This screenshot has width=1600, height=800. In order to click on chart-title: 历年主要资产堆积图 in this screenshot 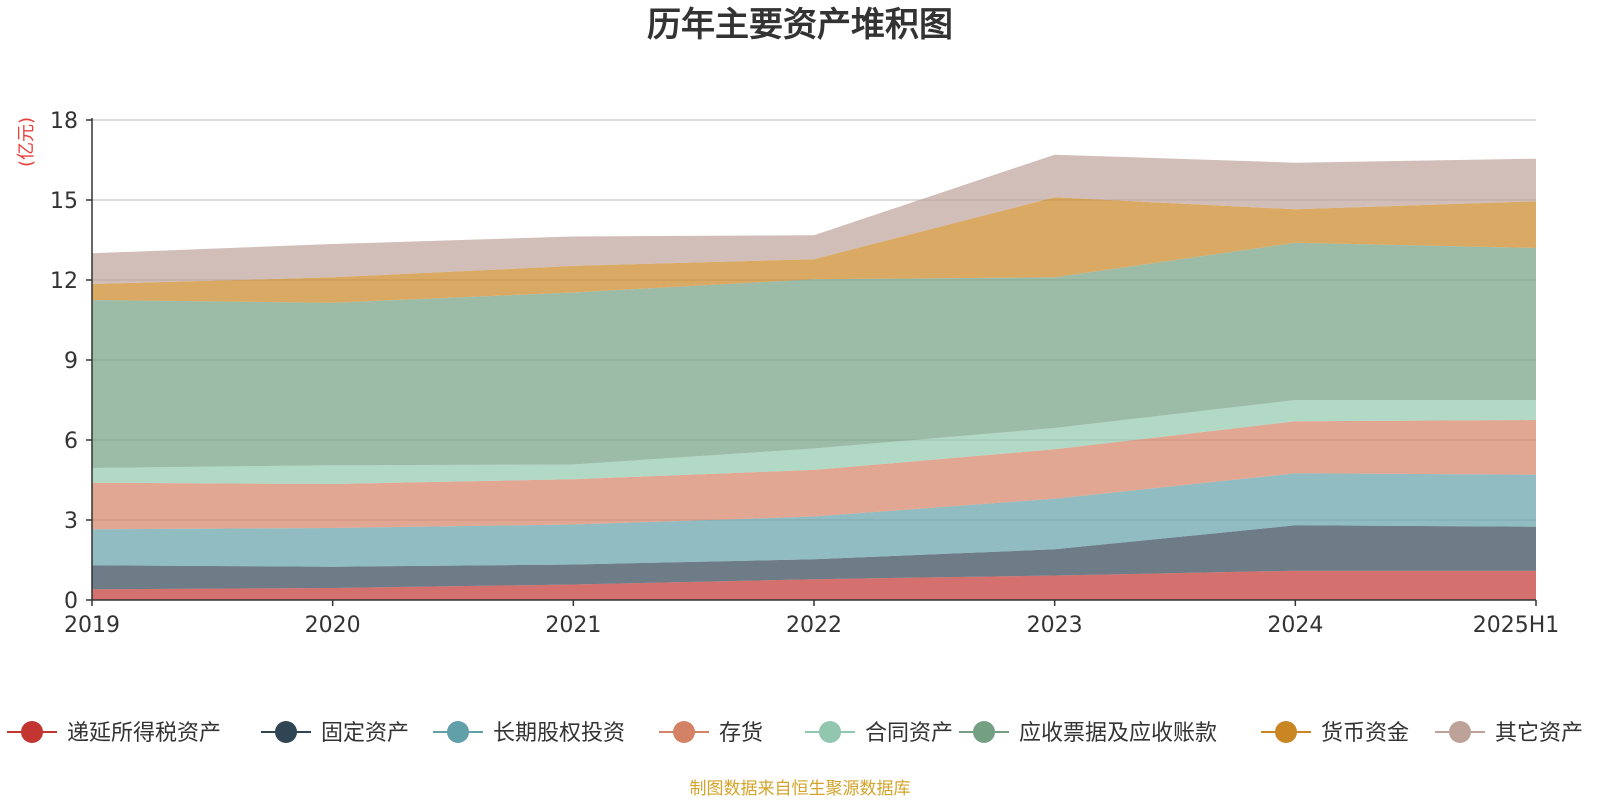, I will do `click(800, 25)`.